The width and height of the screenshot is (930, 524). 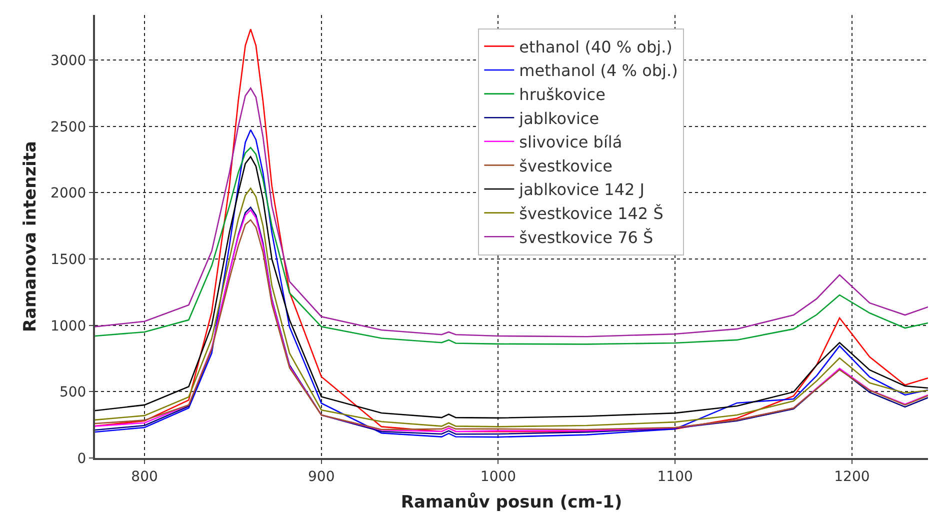 I want to click on legend-label: švestkovice, so click(x=565, y=166).